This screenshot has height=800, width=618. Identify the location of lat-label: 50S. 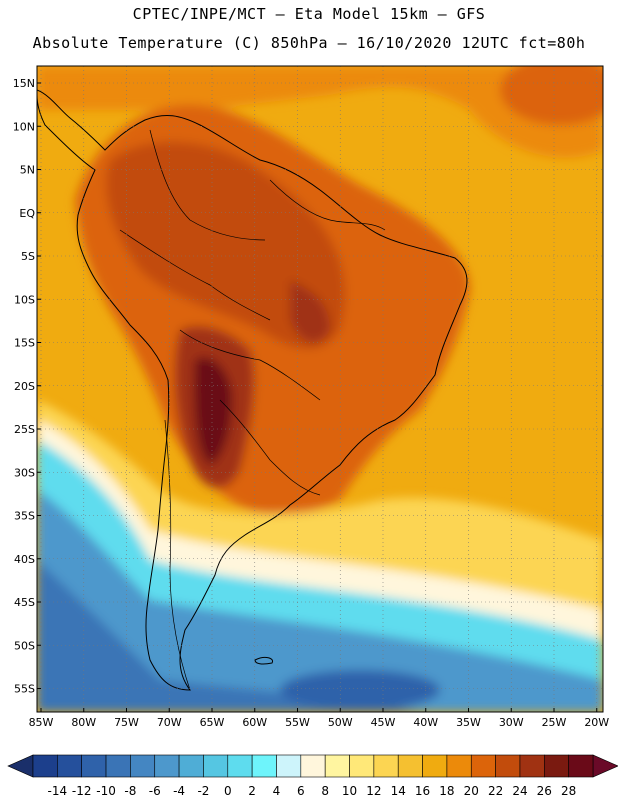
(24, 645).